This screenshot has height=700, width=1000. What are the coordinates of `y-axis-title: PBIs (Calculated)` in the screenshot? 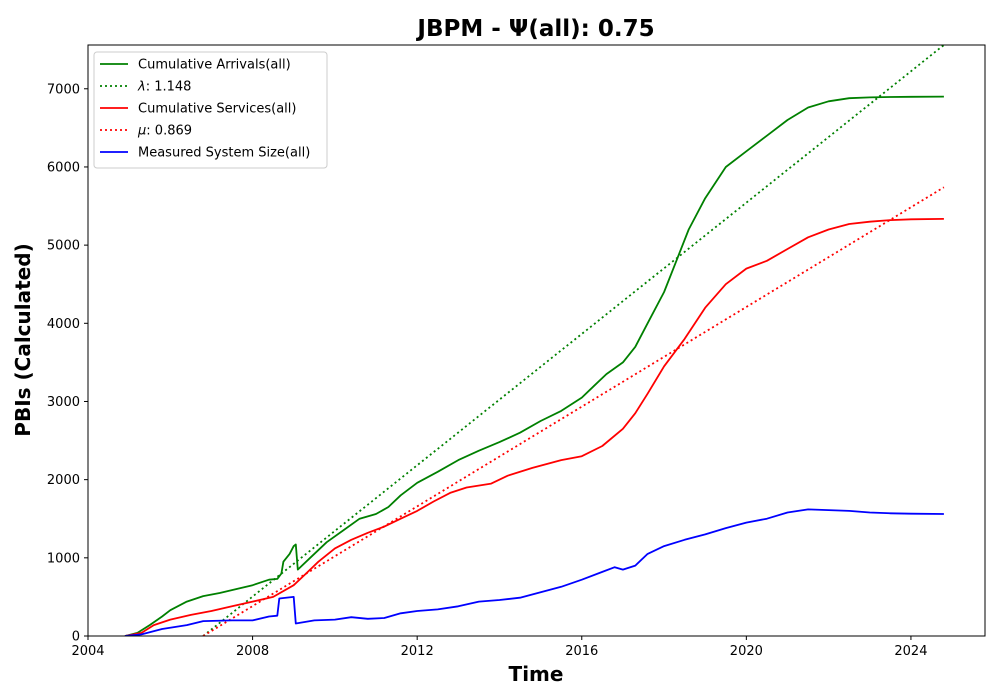 It's located at (23, 339).